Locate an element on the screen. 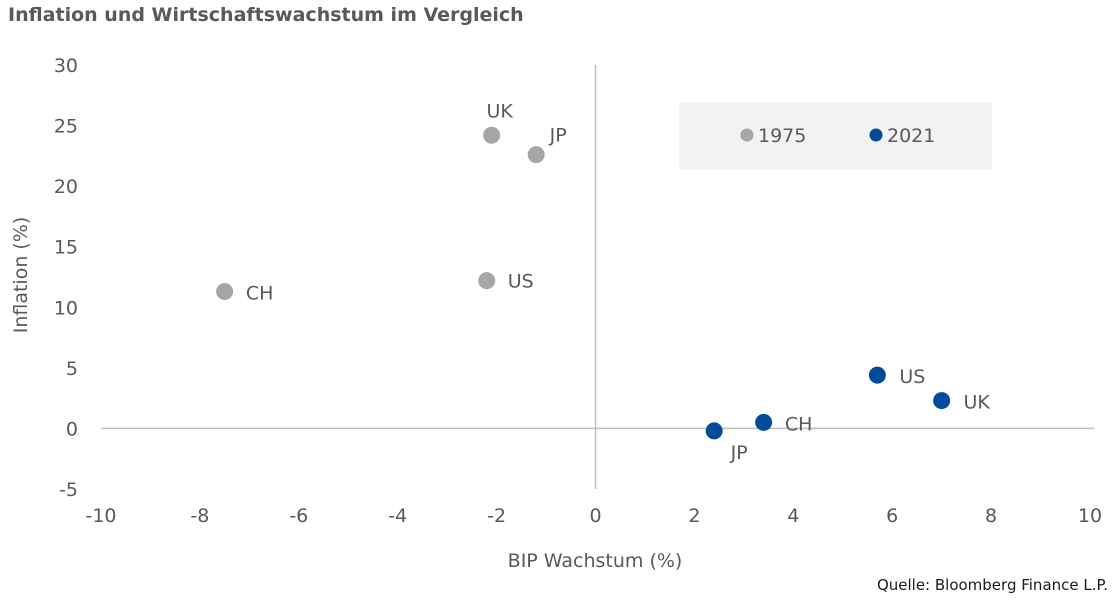 The height and width of the screenshot is (604, 1120). source-note: Quelle: Bloomberg Finance L.P. is located at coordinates (992, 585).